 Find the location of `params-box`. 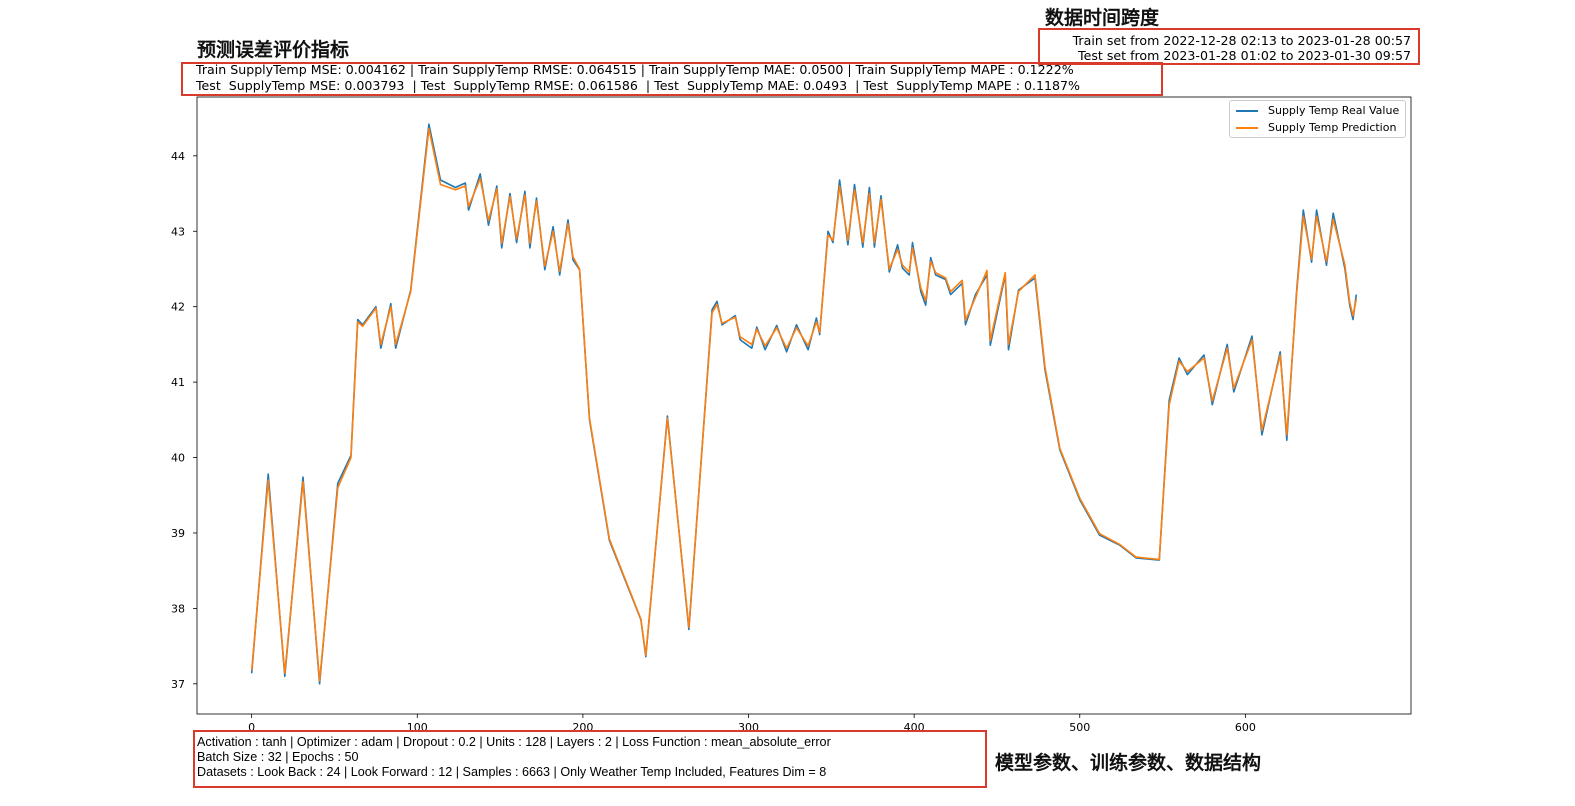

params-box is located at coordinates (590, 759).